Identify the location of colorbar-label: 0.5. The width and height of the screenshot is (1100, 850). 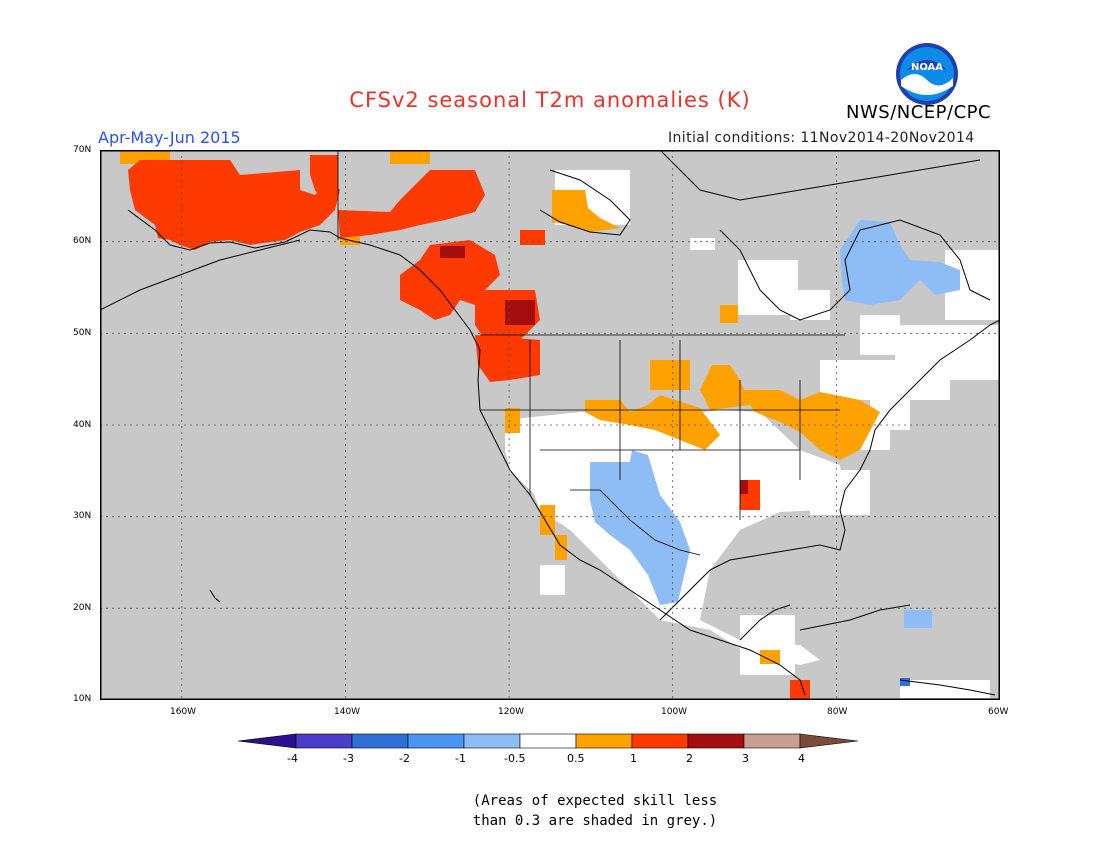
(576, 758).